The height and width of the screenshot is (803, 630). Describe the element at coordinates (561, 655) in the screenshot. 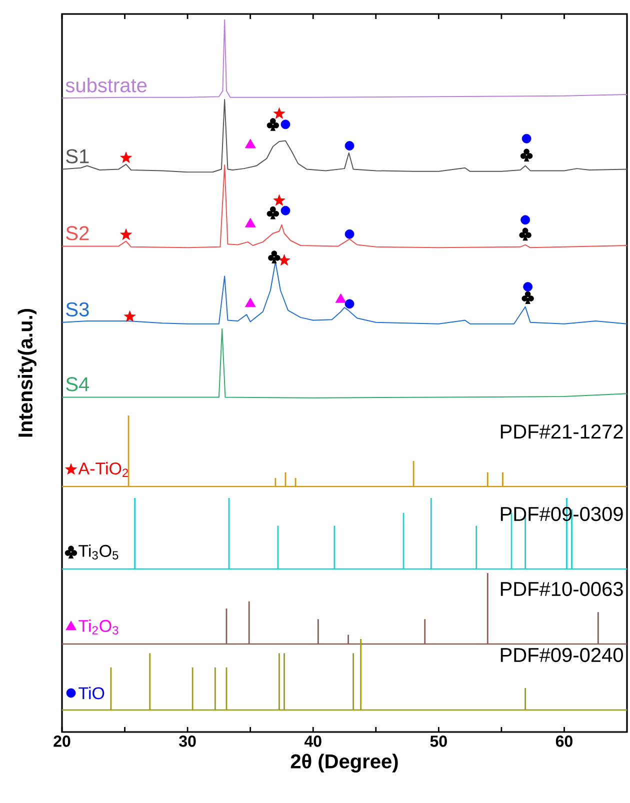

I see `series-label: PDF#09-0240` at that location.